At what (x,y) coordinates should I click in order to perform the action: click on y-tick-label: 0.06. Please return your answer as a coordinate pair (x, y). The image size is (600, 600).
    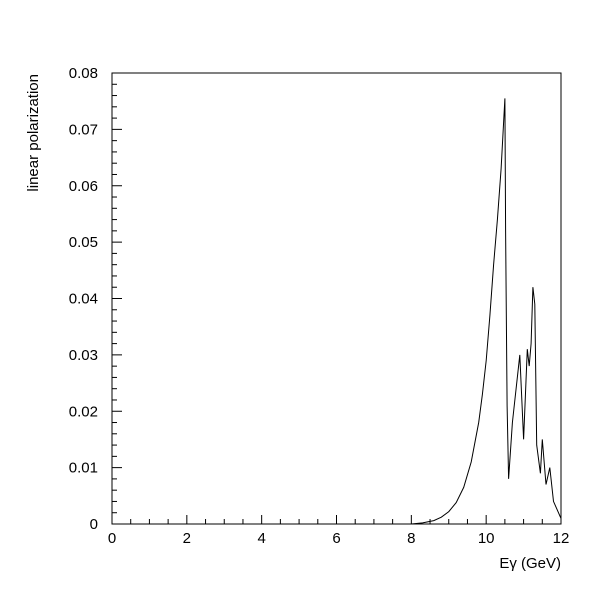
    Looking at the image, I should click on (83, 186).